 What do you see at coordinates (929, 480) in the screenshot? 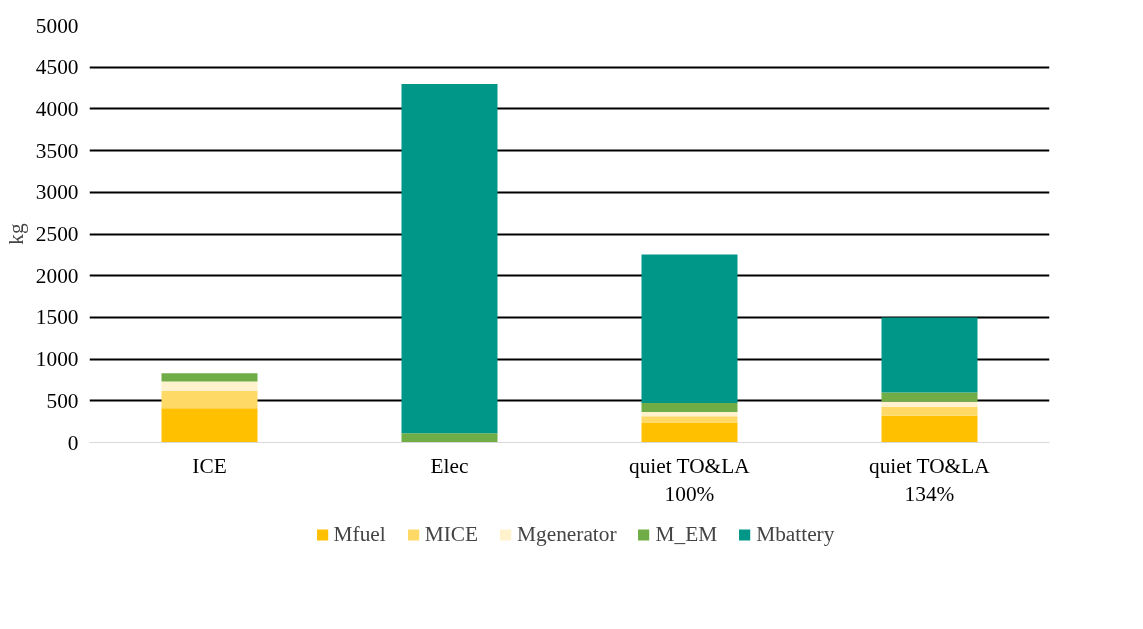
I see `x-tick-label: quiet TO&LA 134%` at bounding box center [929, 480].